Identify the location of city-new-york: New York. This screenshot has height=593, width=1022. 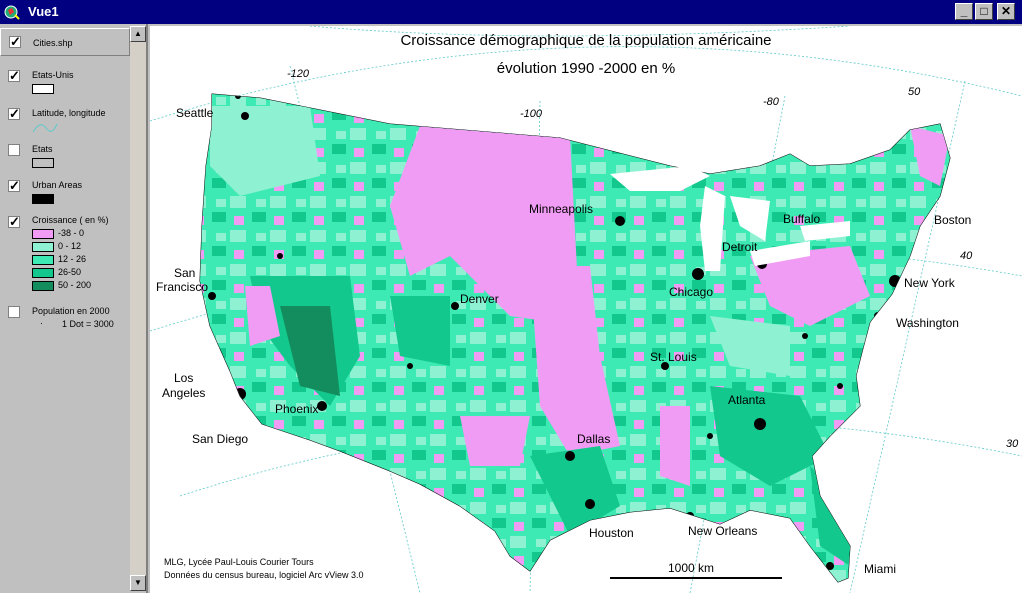
(929, 283).